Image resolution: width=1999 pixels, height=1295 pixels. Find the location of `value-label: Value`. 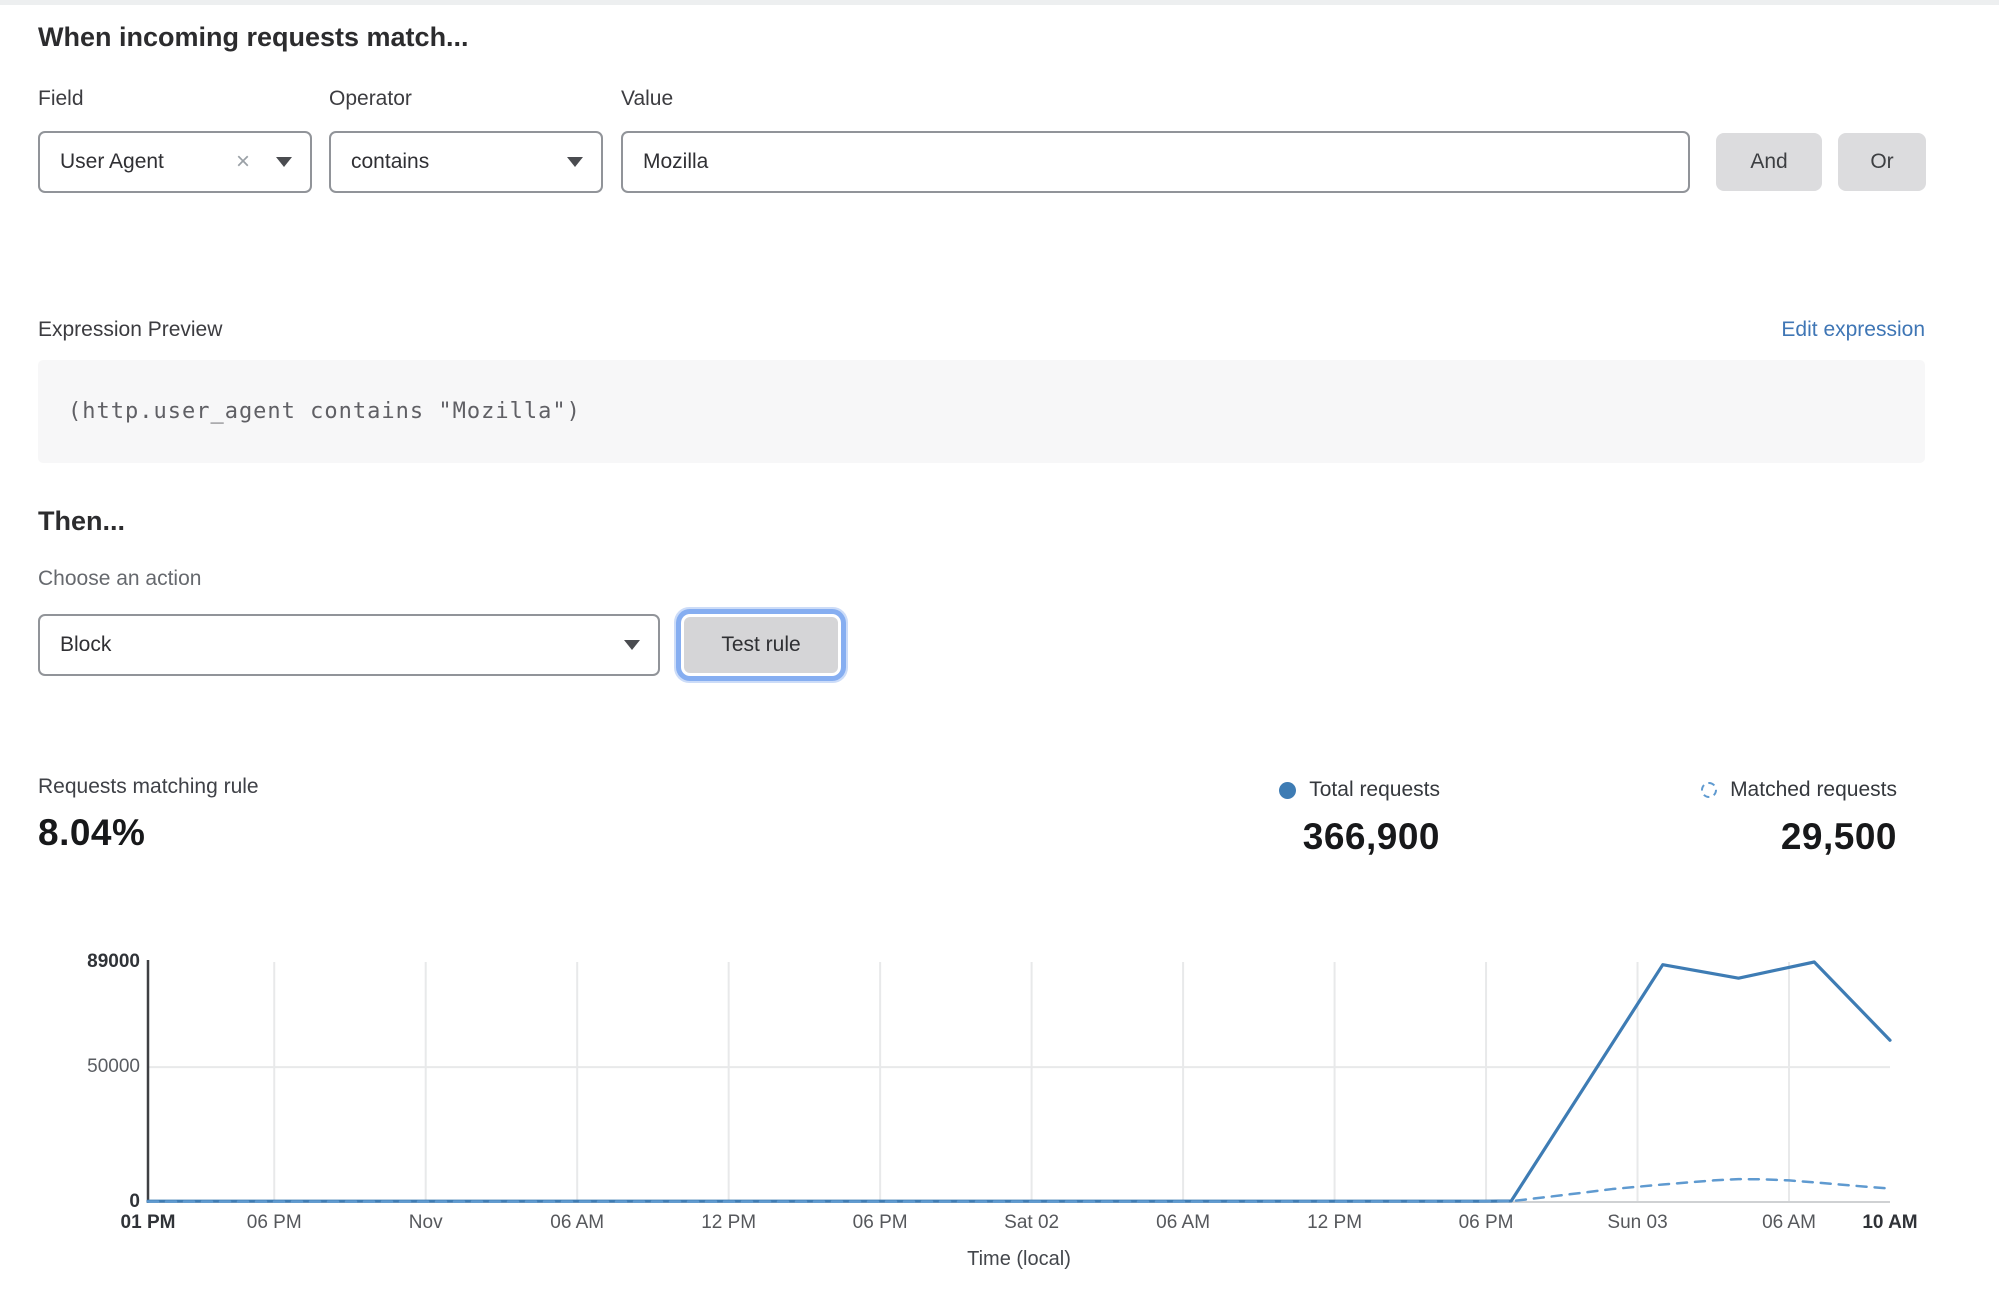

value-label: Value is located at coordinates (647, 98).